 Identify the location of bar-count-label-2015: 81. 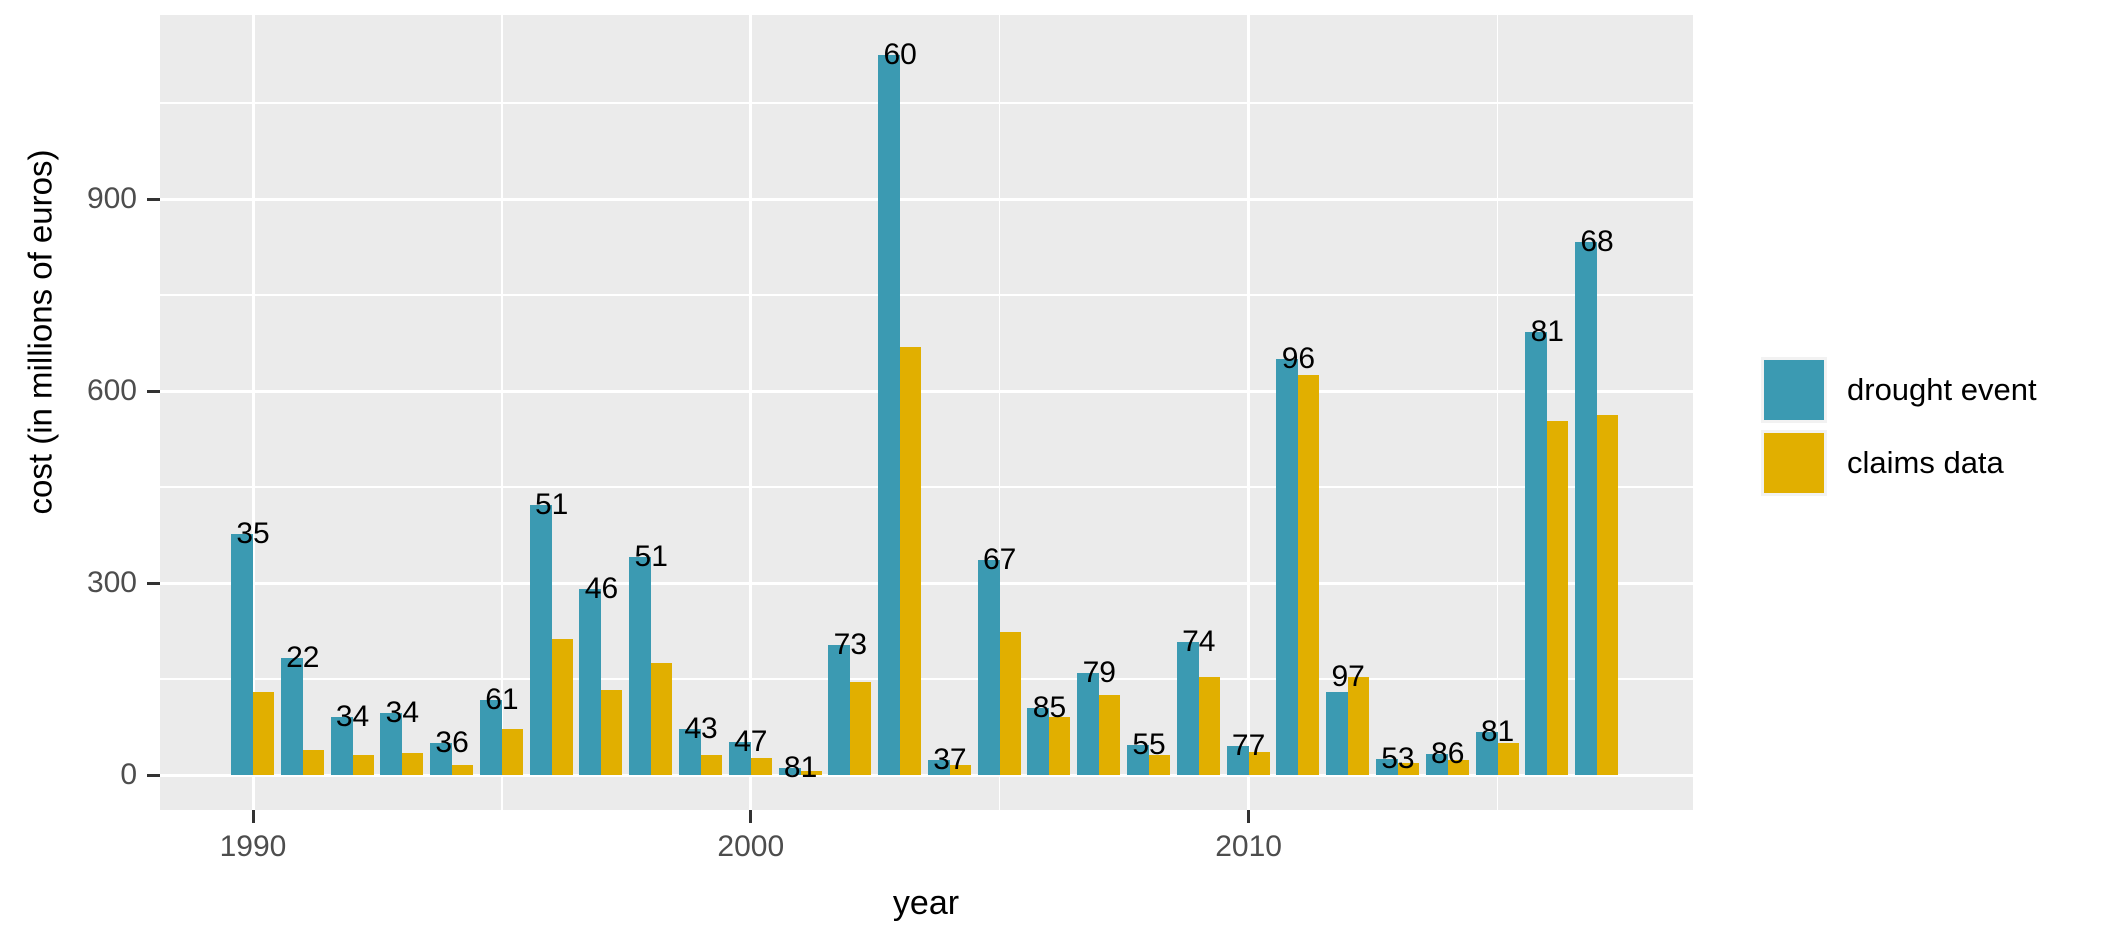
(1497, 732).